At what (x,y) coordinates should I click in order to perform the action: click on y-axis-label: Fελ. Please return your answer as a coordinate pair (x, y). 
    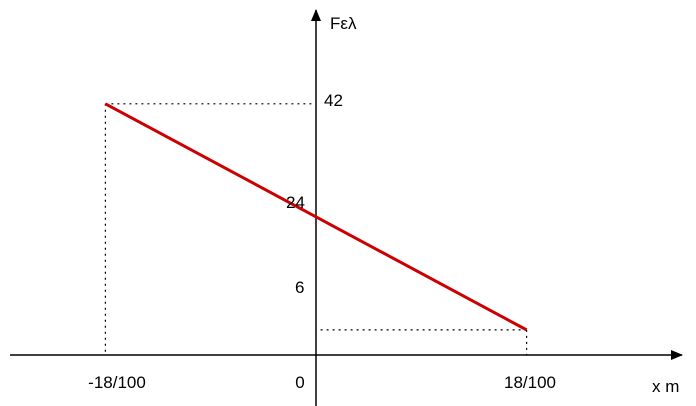
    Looking at the image, I should click on (343, 23).